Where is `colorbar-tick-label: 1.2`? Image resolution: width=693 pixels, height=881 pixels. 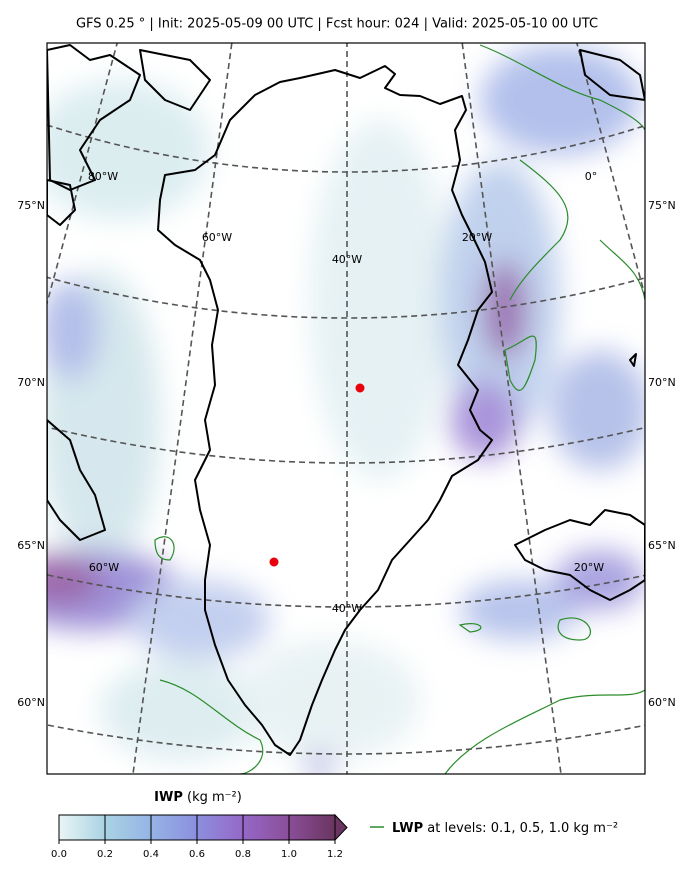
colorbar-tick-label: 1.2 is located at coordinates (335, 854).